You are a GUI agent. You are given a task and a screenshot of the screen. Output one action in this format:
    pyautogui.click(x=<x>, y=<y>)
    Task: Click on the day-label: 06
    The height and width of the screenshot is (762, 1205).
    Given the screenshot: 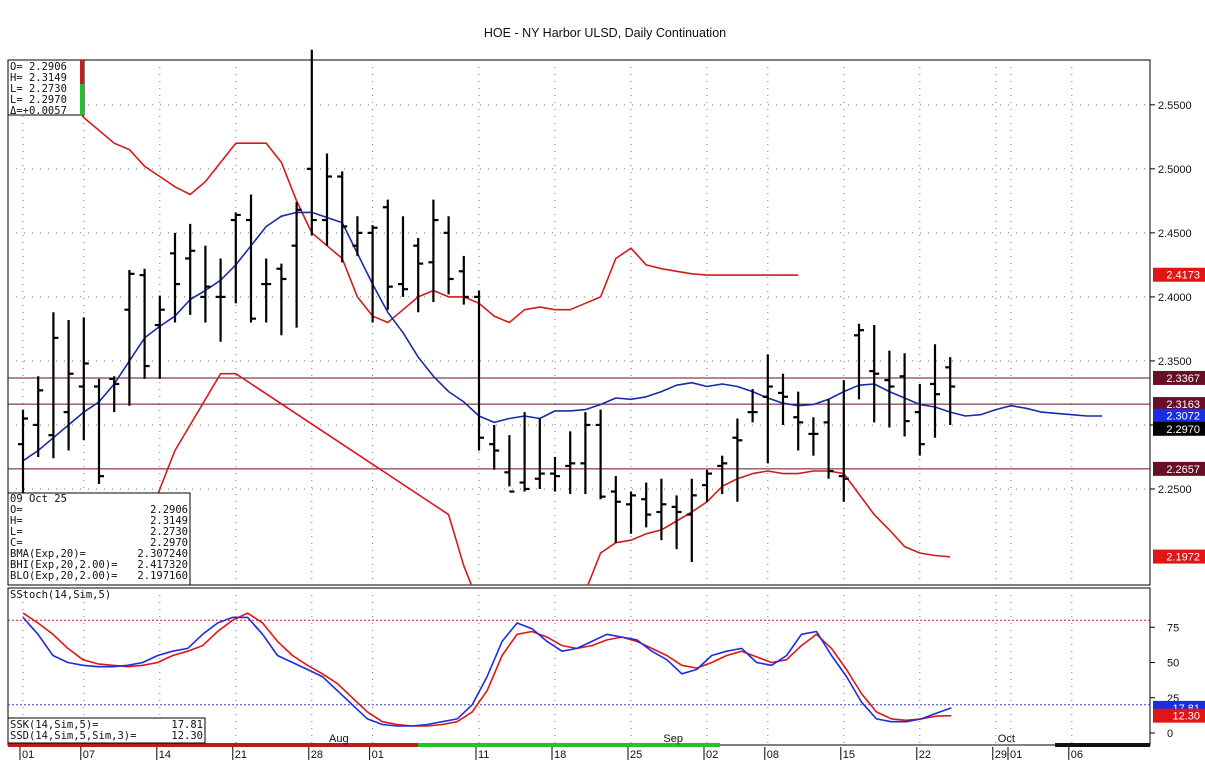 What is the action you would take?
    pyautogui.click(x=1077, y=755)
    